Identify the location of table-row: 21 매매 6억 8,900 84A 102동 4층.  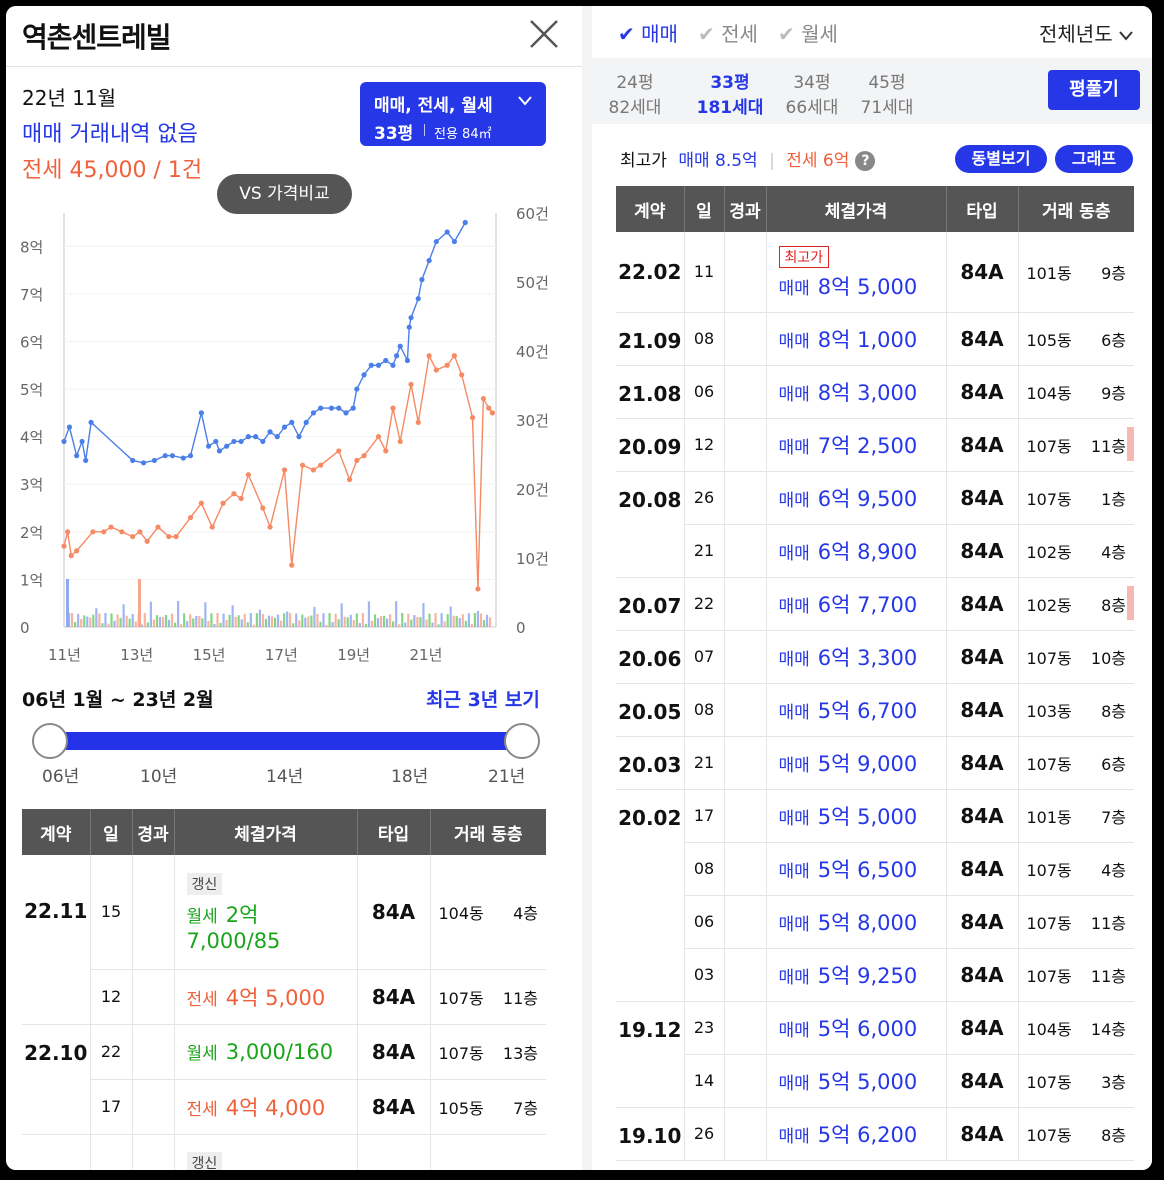
(875, 551).